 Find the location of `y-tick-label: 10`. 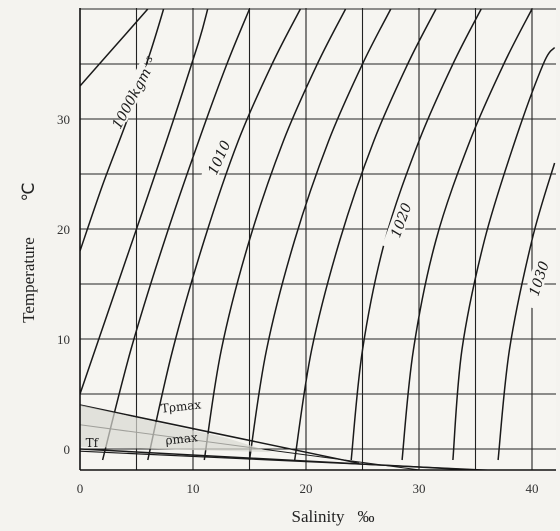

y-tick-label: 10 is located at coordinates (63, 339).